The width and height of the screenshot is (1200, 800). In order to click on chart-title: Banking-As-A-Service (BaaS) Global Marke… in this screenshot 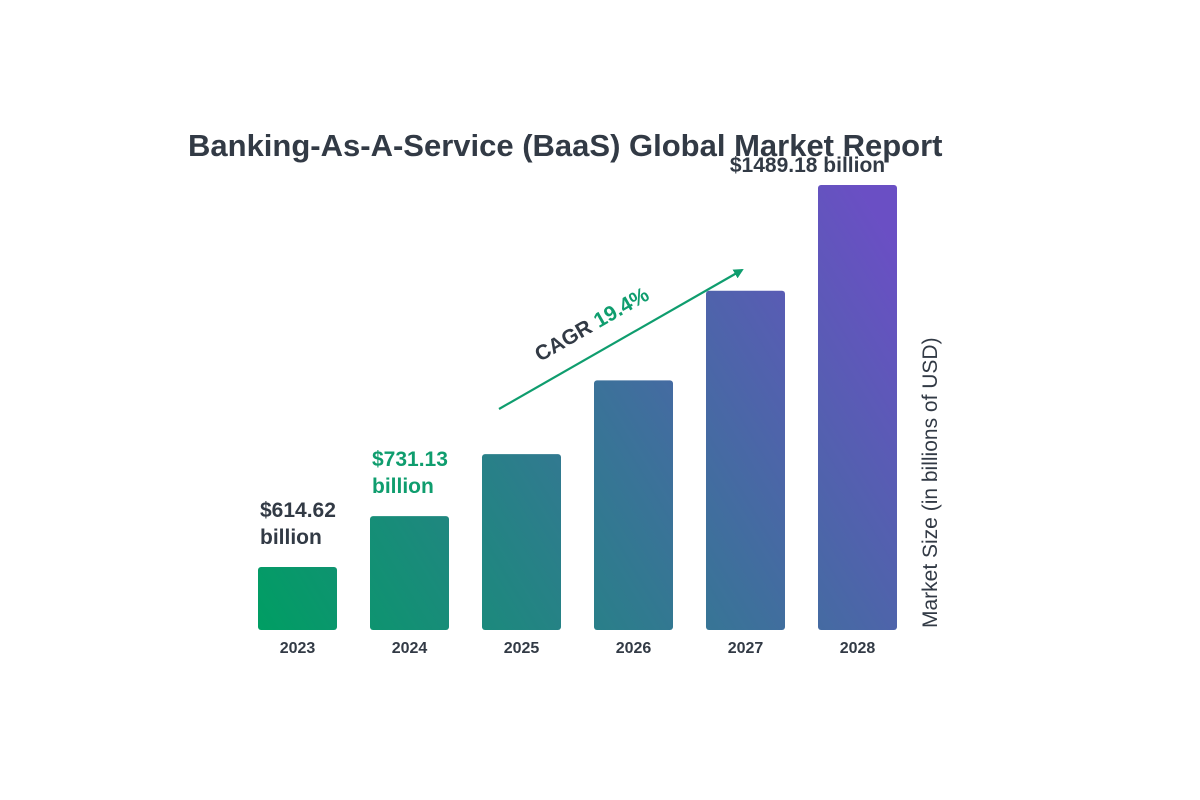, I will do `click(565, 145)`.